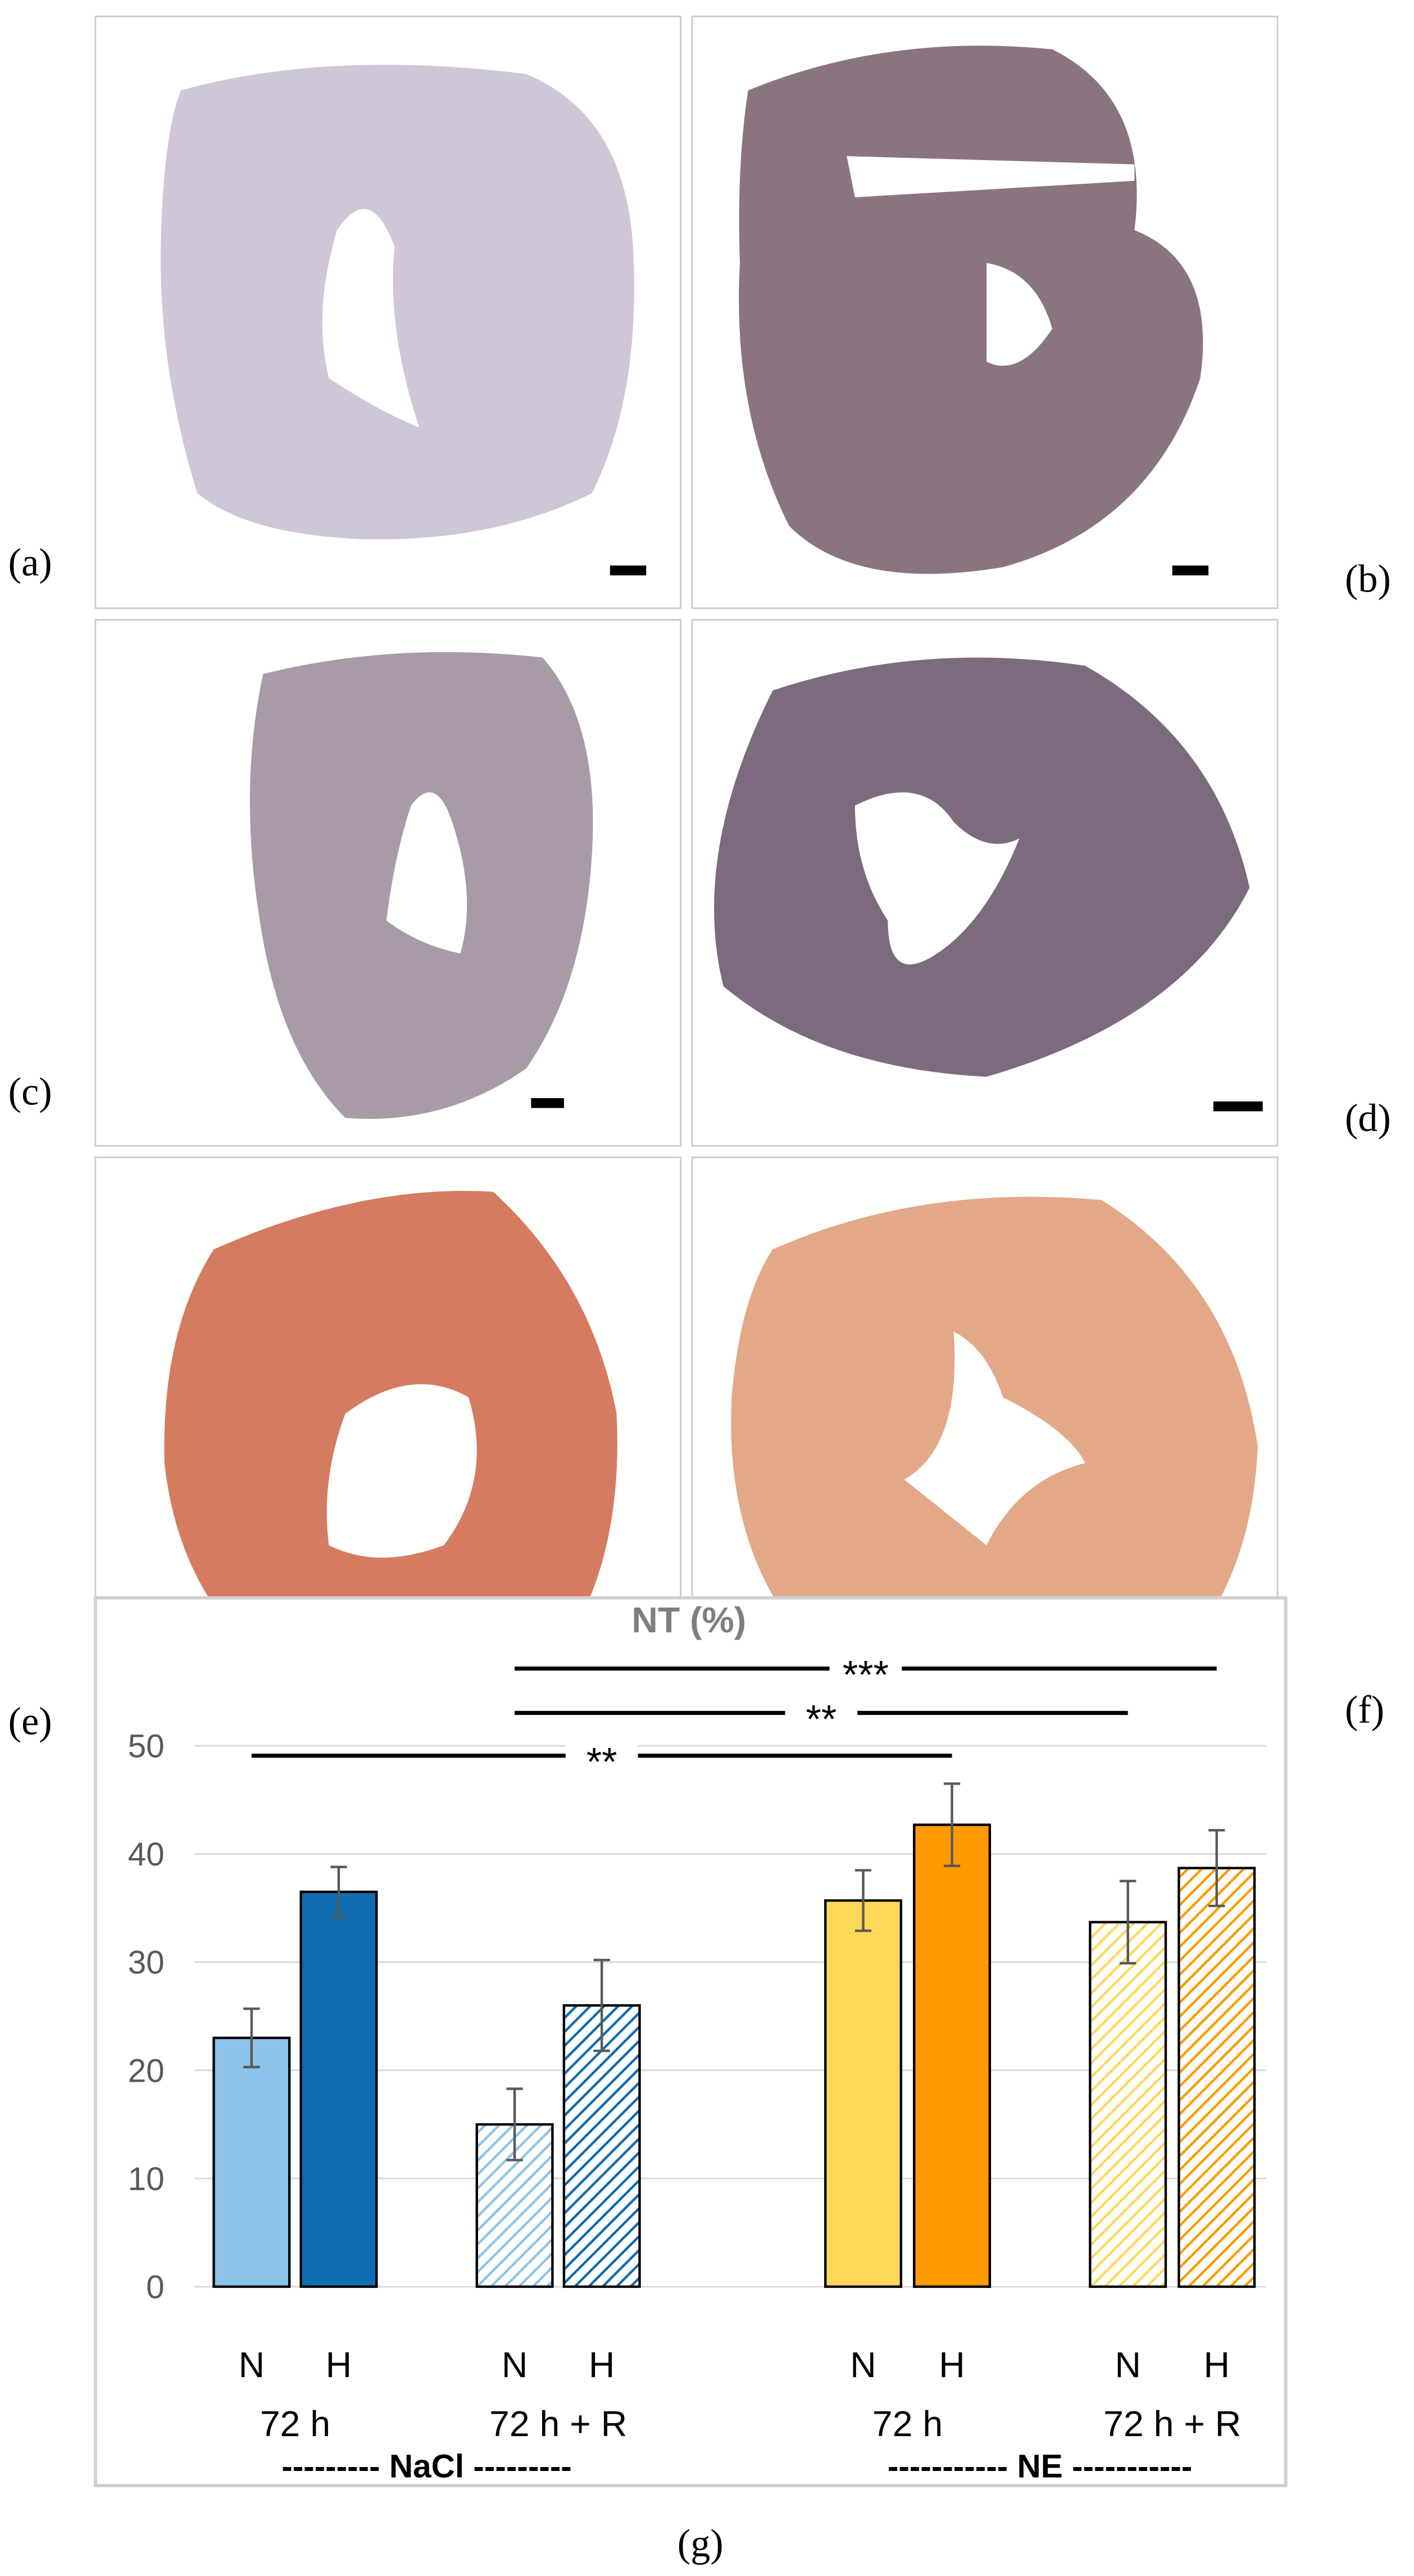 Image resolution: width=1414 pixels, height=2576 pixels. What do you see at coordinates (426, 2466) in the screenshot?
I see `treatment-label: --------- NaCl ---------` at bounding box center [426, 2466].